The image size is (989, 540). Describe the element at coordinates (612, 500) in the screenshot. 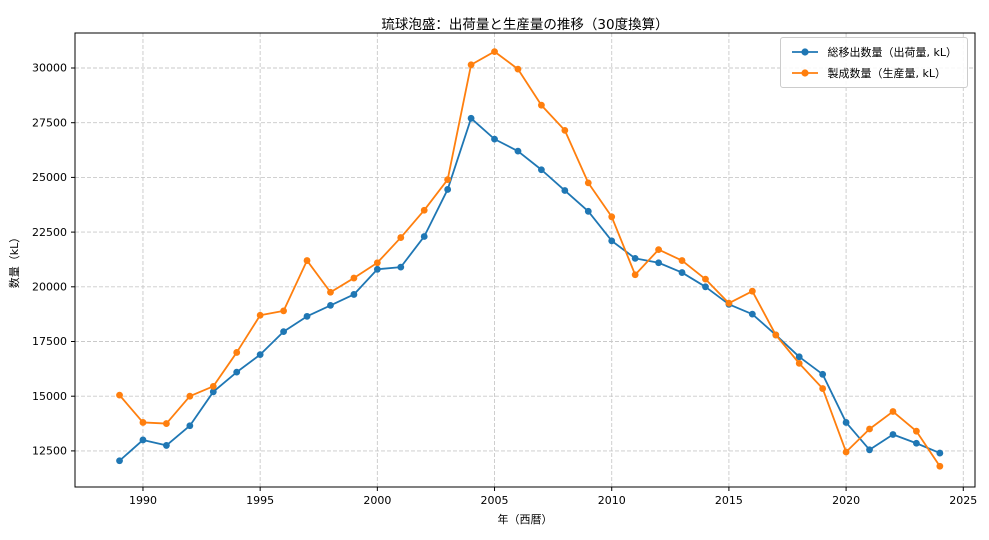

I see `x-tick-label: 2010` at that location.